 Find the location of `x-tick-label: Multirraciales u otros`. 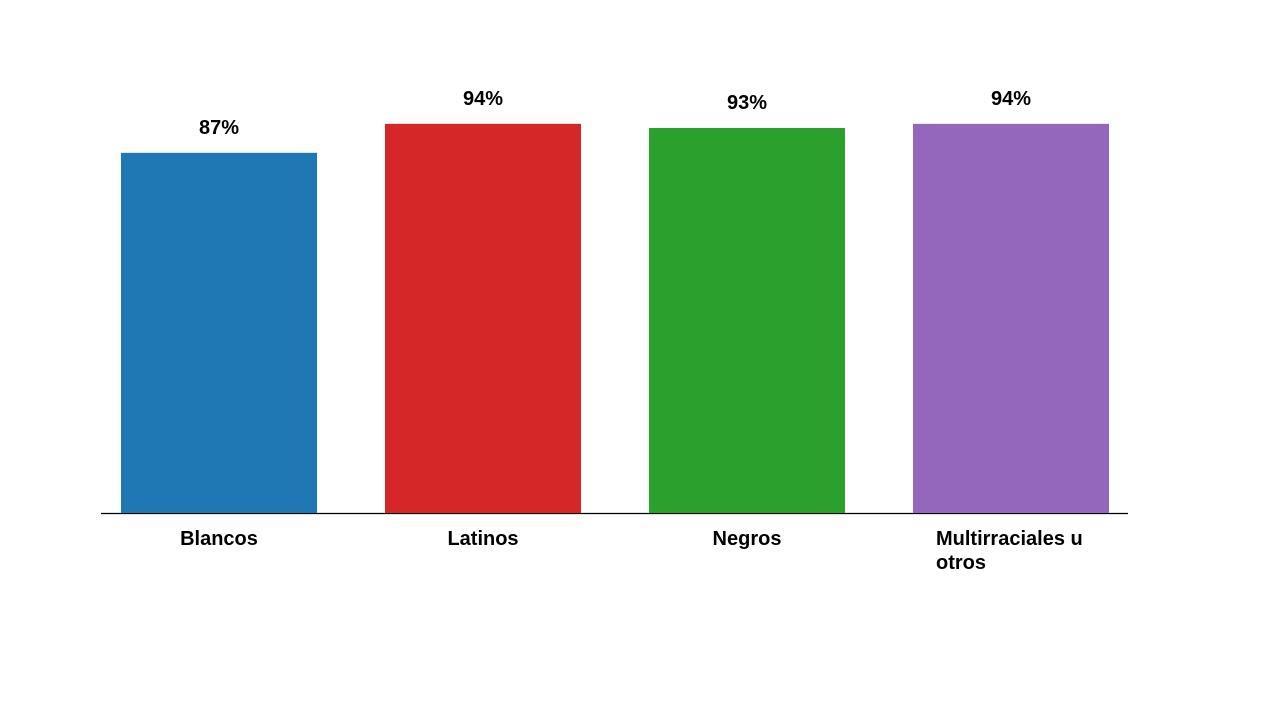

x-tick-label: Multirraciales u otros is located at coordinates (1009, 551).